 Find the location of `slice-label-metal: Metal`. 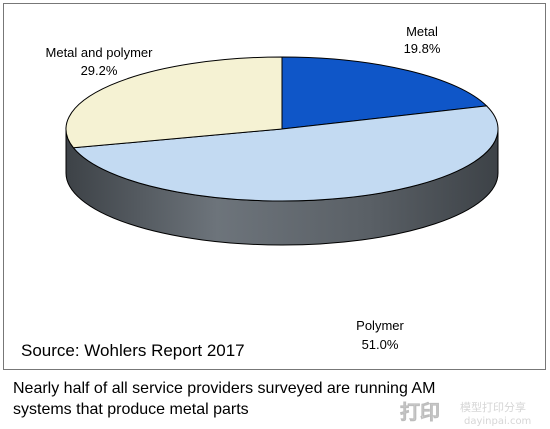

slice-label-metal: Metal is located at coordinates (422, 31).